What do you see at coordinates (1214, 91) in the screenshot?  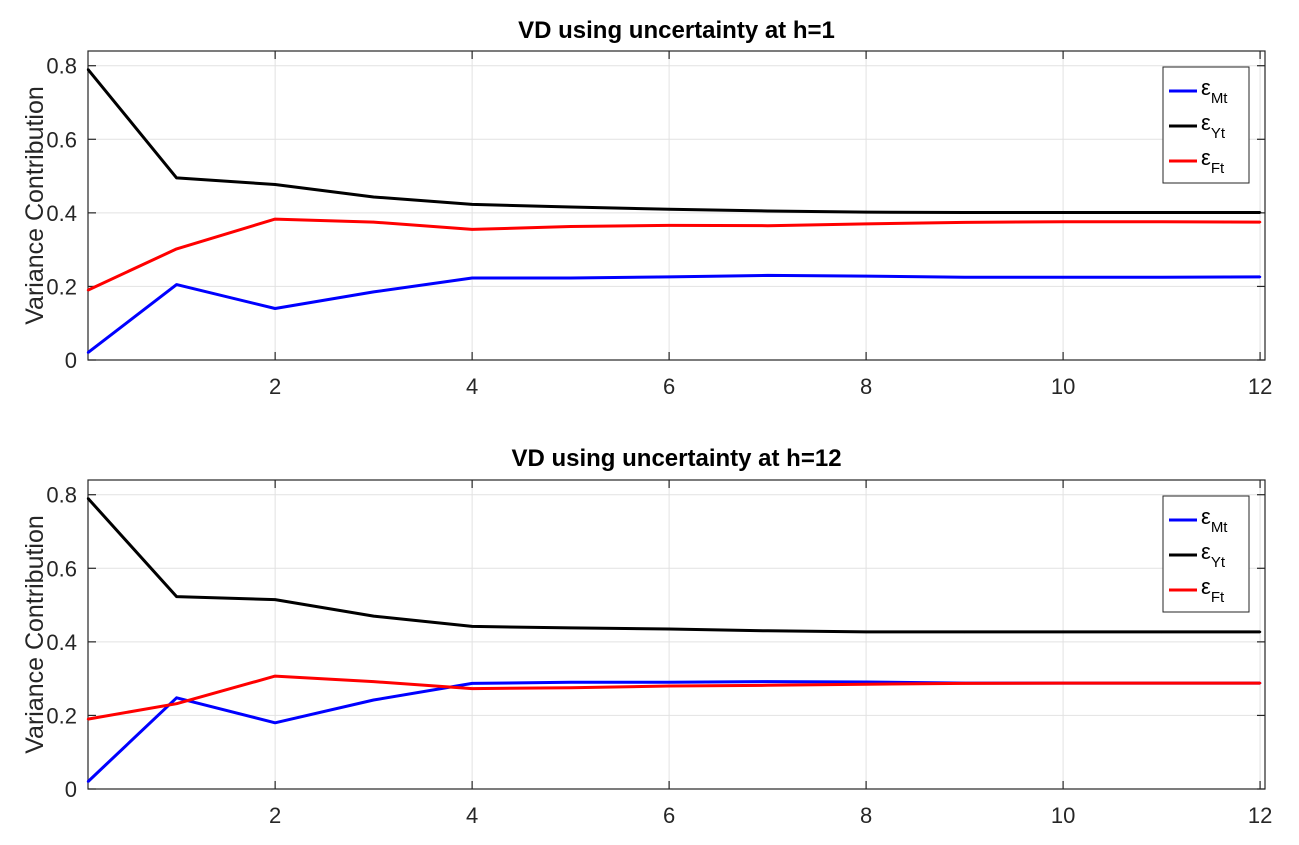 I see `legend-label: εMt` at bounding box center [1214, 91].